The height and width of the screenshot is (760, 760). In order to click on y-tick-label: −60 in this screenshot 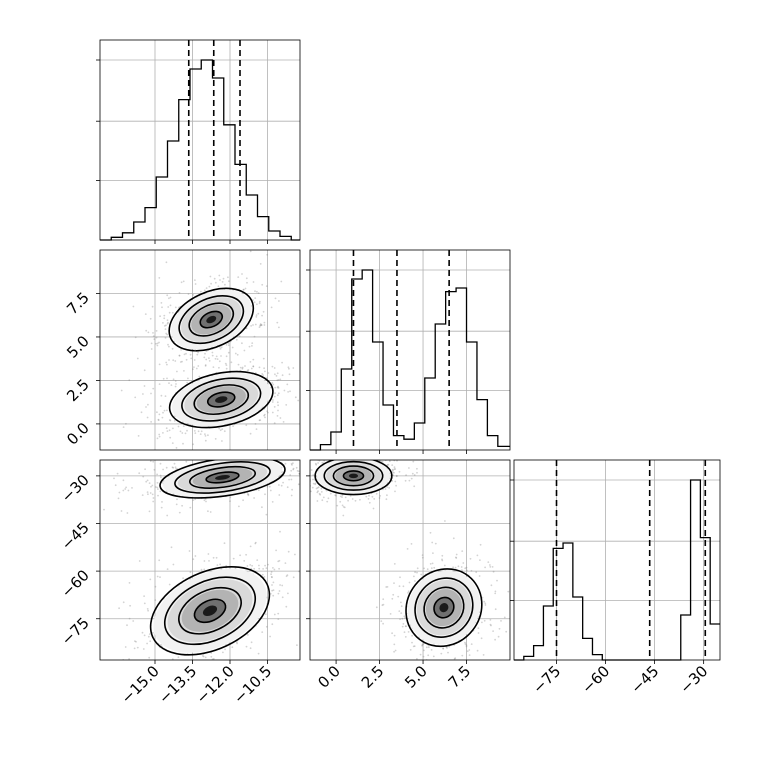, I will do `click(75, 583)`.